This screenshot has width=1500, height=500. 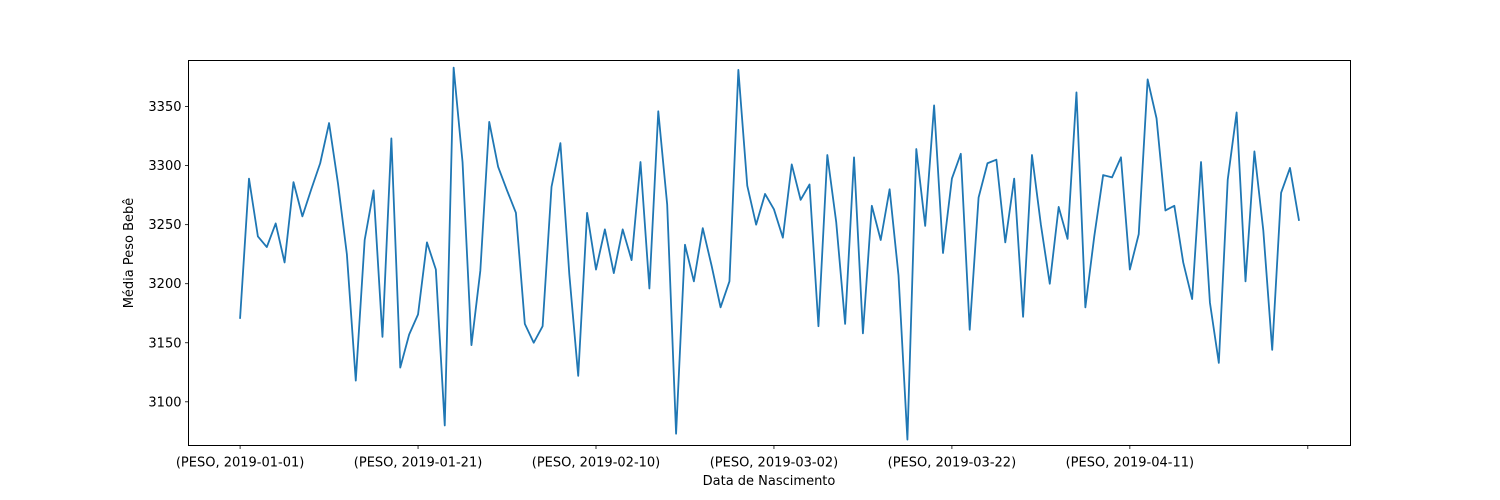 What do you see at coordinates (164, 225) in the screenshot?
I see `y-tick-label: 3250` at bounding box center [164, 225].